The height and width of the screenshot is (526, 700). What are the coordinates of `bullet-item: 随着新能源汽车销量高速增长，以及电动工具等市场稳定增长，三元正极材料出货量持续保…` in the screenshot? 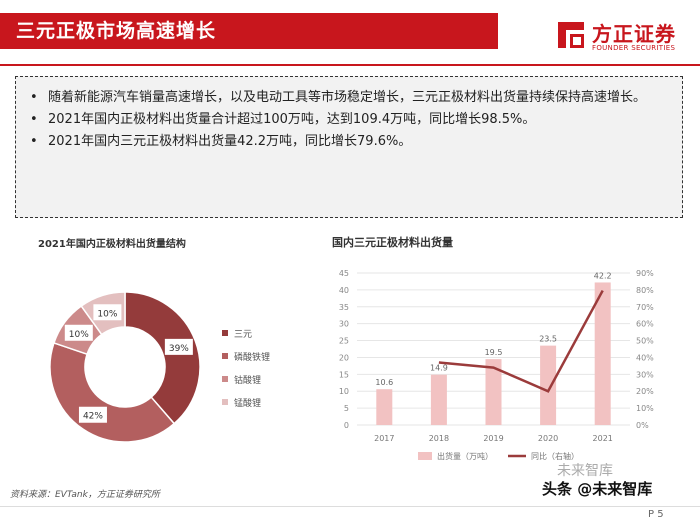 It's located at (348, 98).